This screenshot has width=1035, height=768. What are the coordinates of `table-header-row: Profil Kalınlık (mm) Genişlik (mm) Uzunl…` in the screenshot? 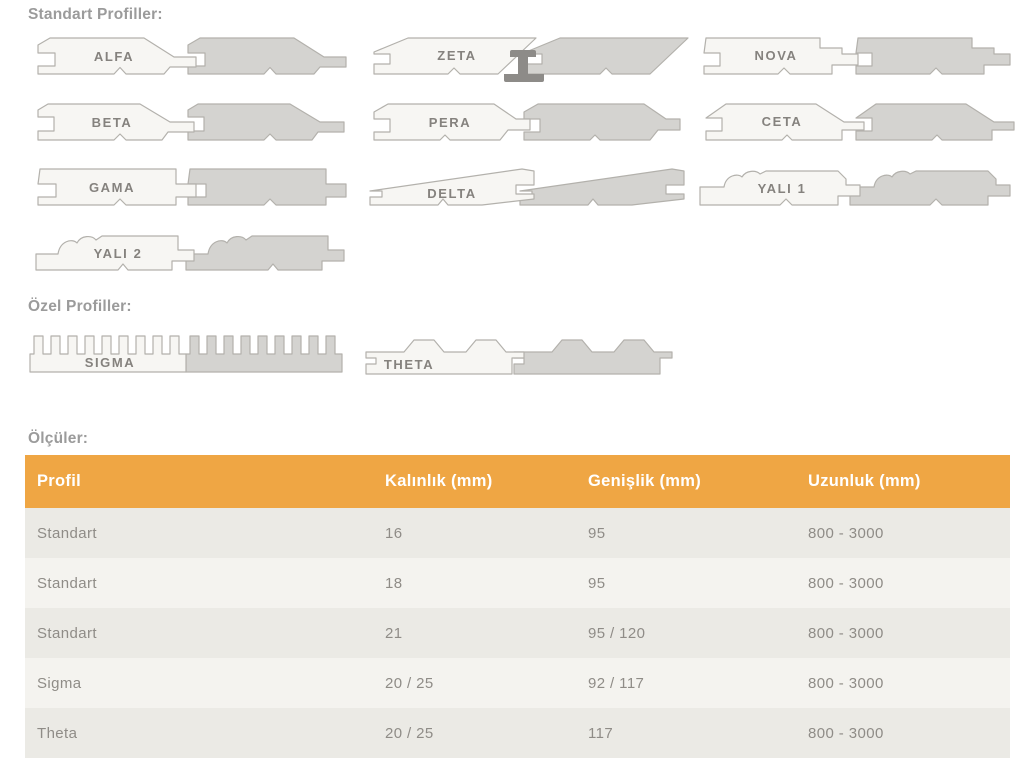 It's located at (517, 481).